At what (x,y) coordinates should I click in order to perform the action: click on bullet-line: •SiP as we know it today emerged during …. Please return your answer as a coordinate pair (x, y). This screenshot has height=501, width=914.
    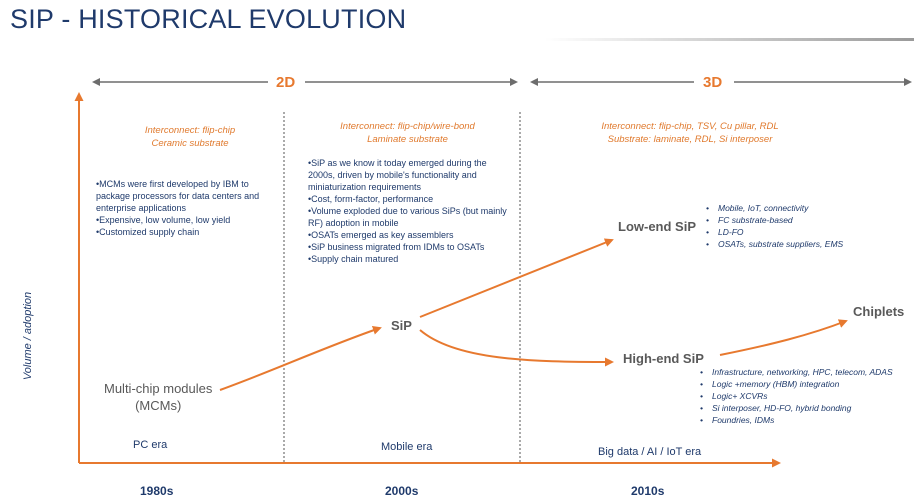
    Looking at the image, I should click on (397, 163).